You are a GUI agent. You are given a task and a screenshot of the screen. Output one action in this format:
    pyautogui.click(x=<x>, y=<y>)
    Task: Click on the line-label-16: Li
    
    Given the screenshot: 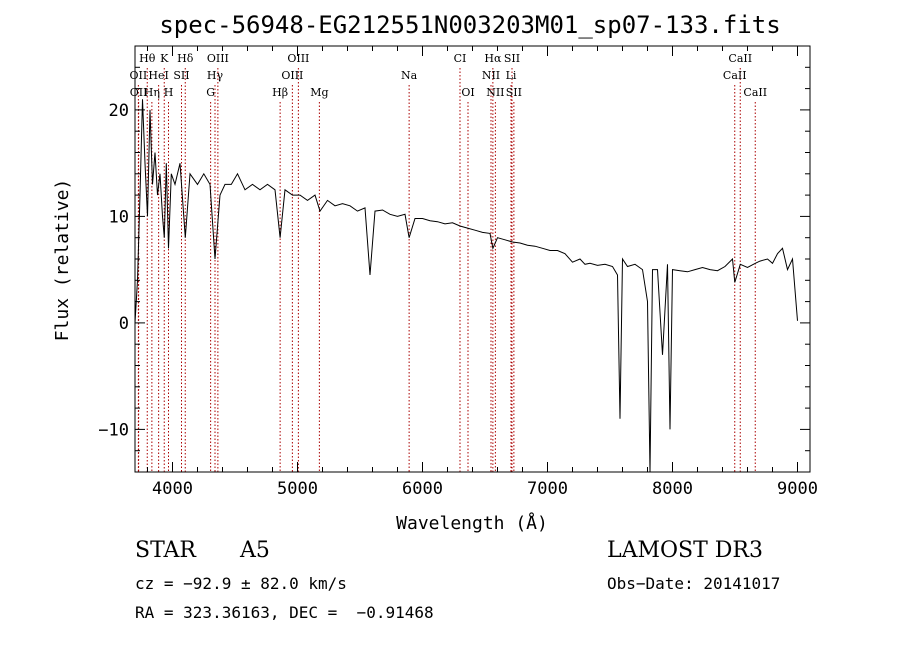 What is the action you would take?
    pyautogui.click(x=511, y=75)
    